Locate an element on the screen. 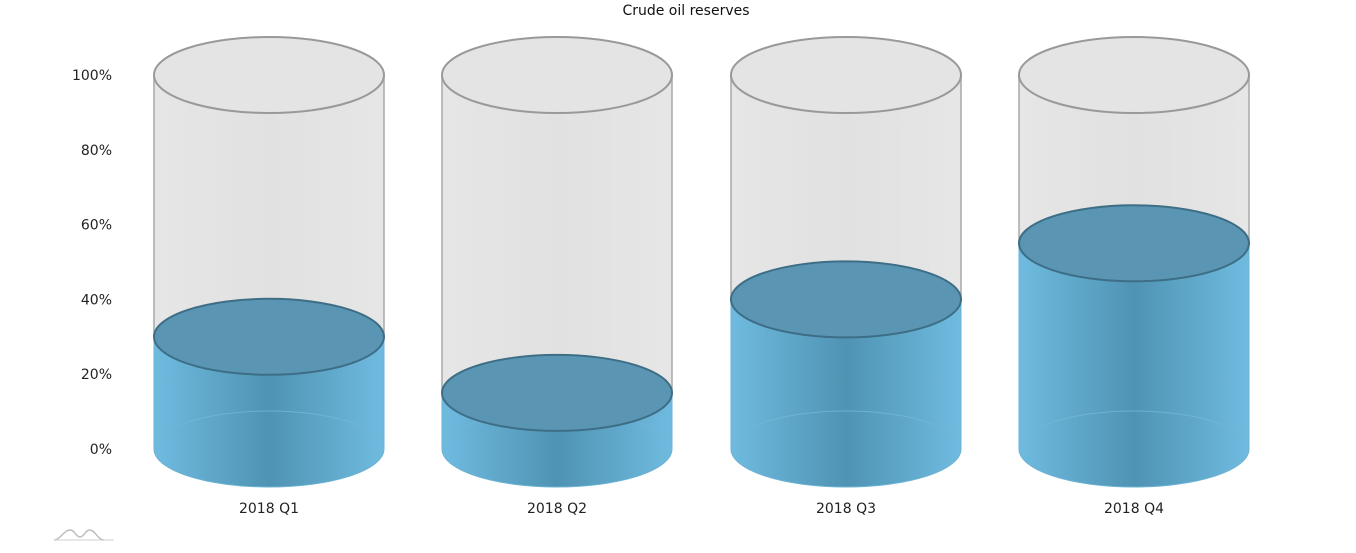 The image size is (1356, 553). chart-title: Crude oil reserves is located at coordinates (685, 11).